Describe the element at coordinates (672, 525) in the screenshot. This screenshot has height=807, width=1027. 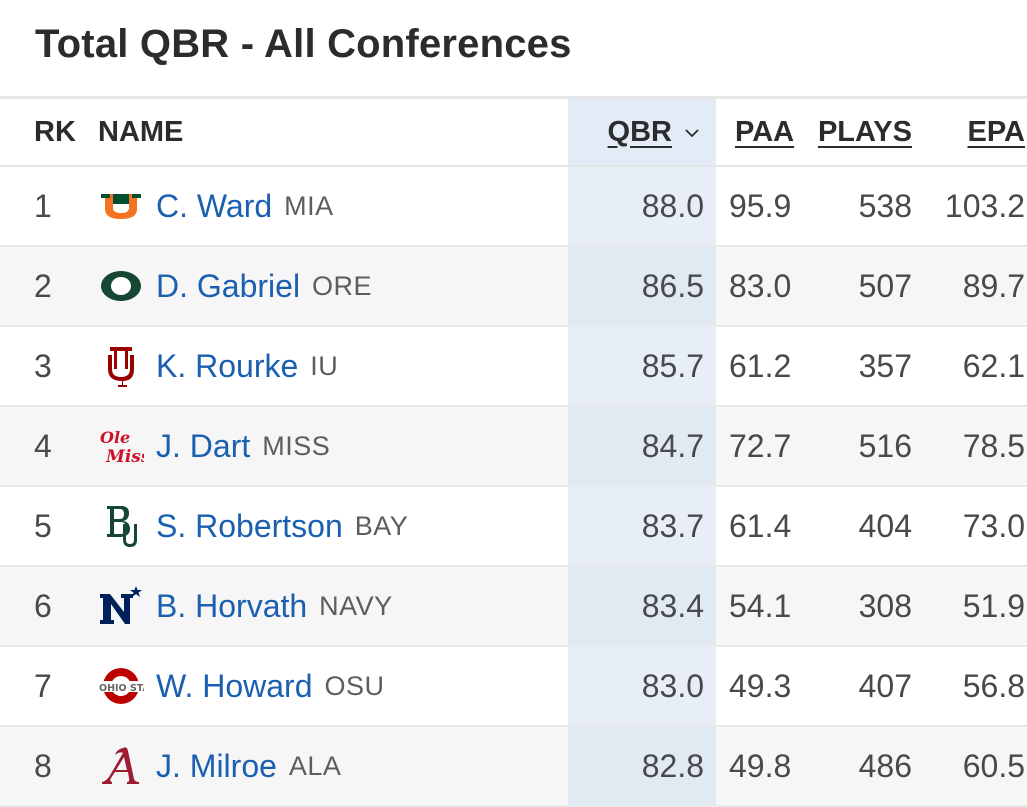
I see `qbr-value: 83.7` at that location.